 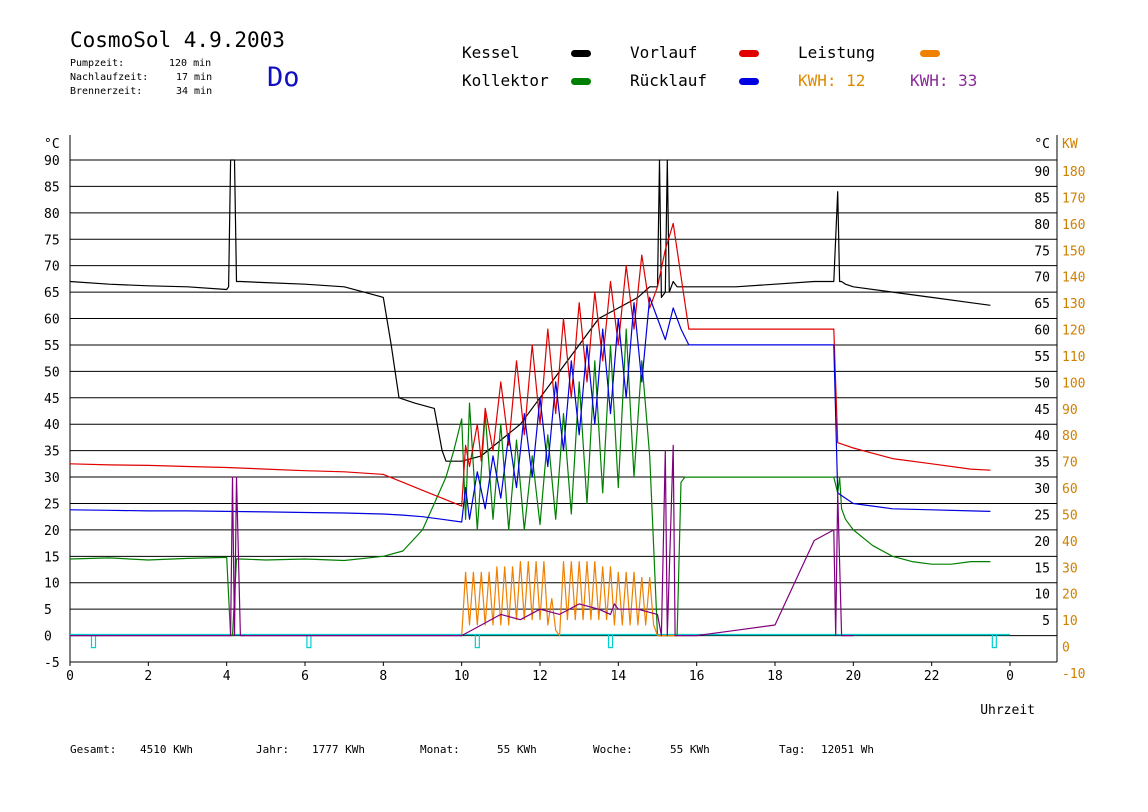 What do you see at coordinates (1073, 383) in the screenshot?
I see `y-tick-label-right-power: 100` at bounding box center [1073, 383].